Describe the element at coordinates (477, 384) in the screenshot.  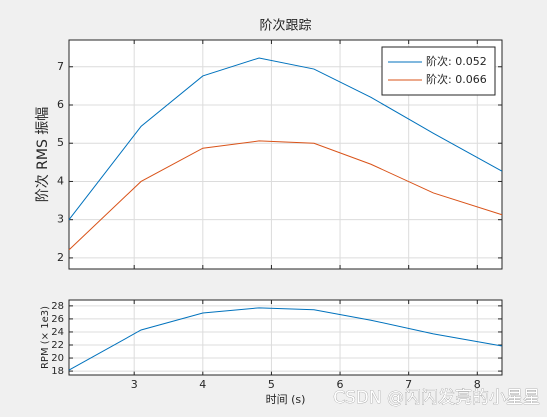
I see `x-tick-label: 8` at that location.